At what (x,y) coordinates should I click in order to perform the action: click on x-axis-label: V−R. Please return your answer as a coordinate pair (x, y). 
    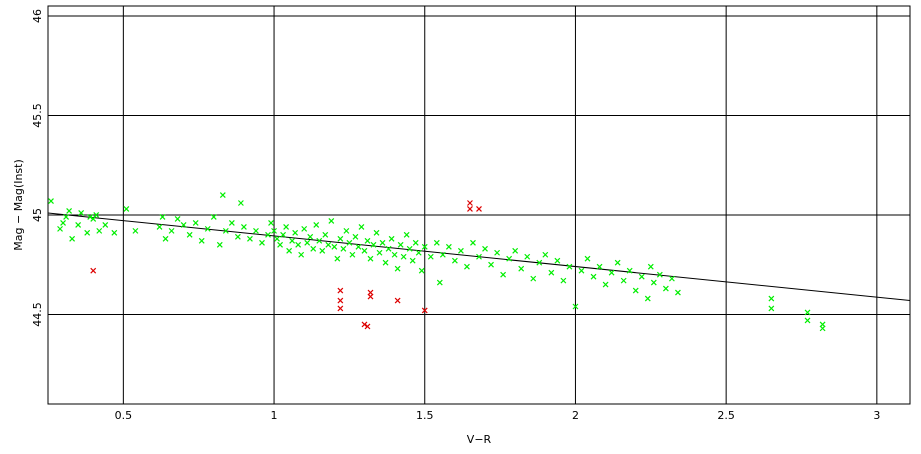
    Looking at the image, I should click on (479, 439).